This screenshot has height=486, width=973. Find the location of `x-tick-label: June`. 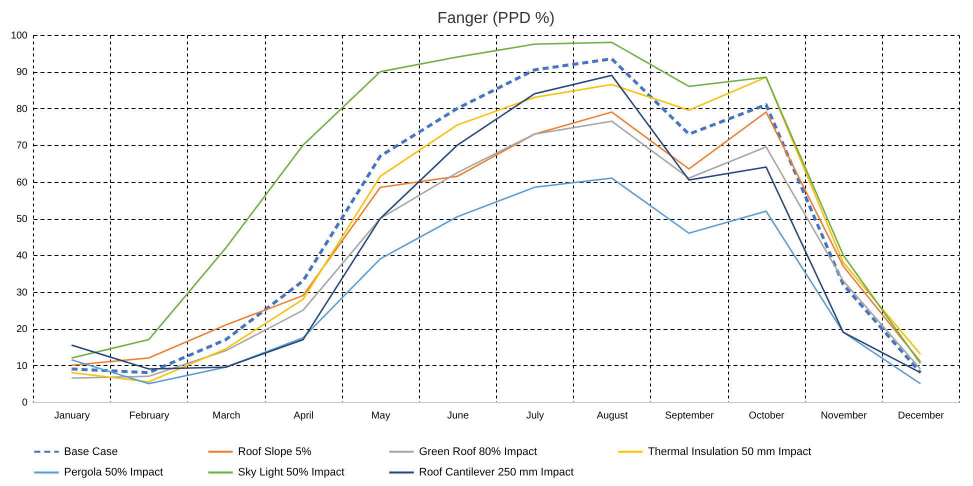

x-tick-label: June is located at coordinates (458, 416).